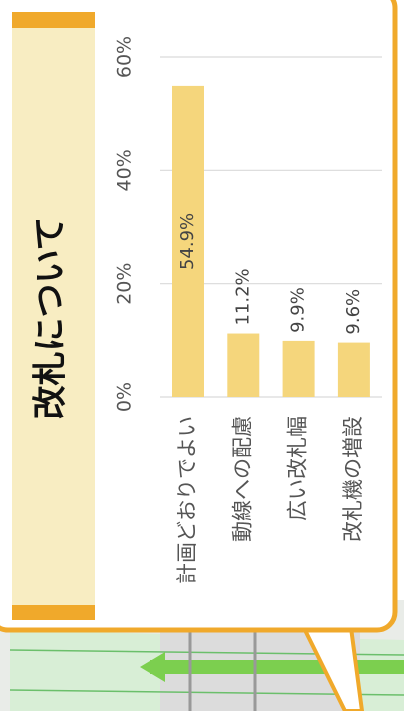  Describe the element at coordinates (353, 479) in the screenshot. I see `x-tick-label: 改札機の増設` at that location.